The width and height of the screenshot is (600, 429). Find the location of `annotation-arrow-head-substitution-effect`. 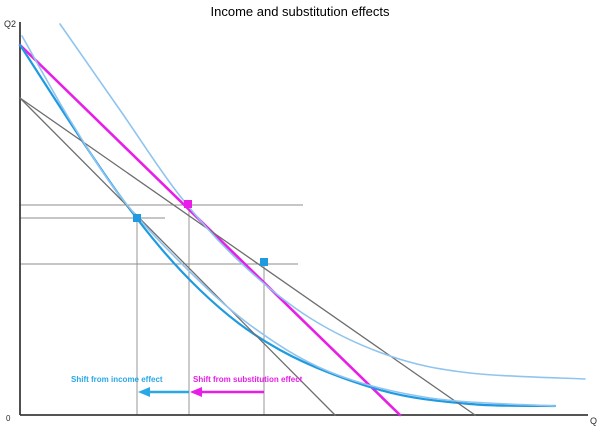

annotation-arrow-head-substitution-effect is located at coordinates (196, 392).